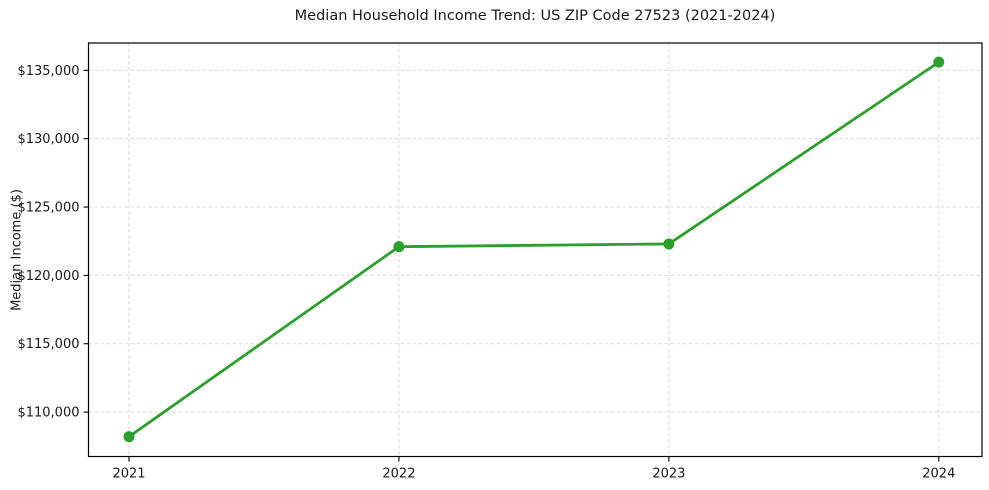  I want to click on y-tick-label: $135,000, so click(48, 71).